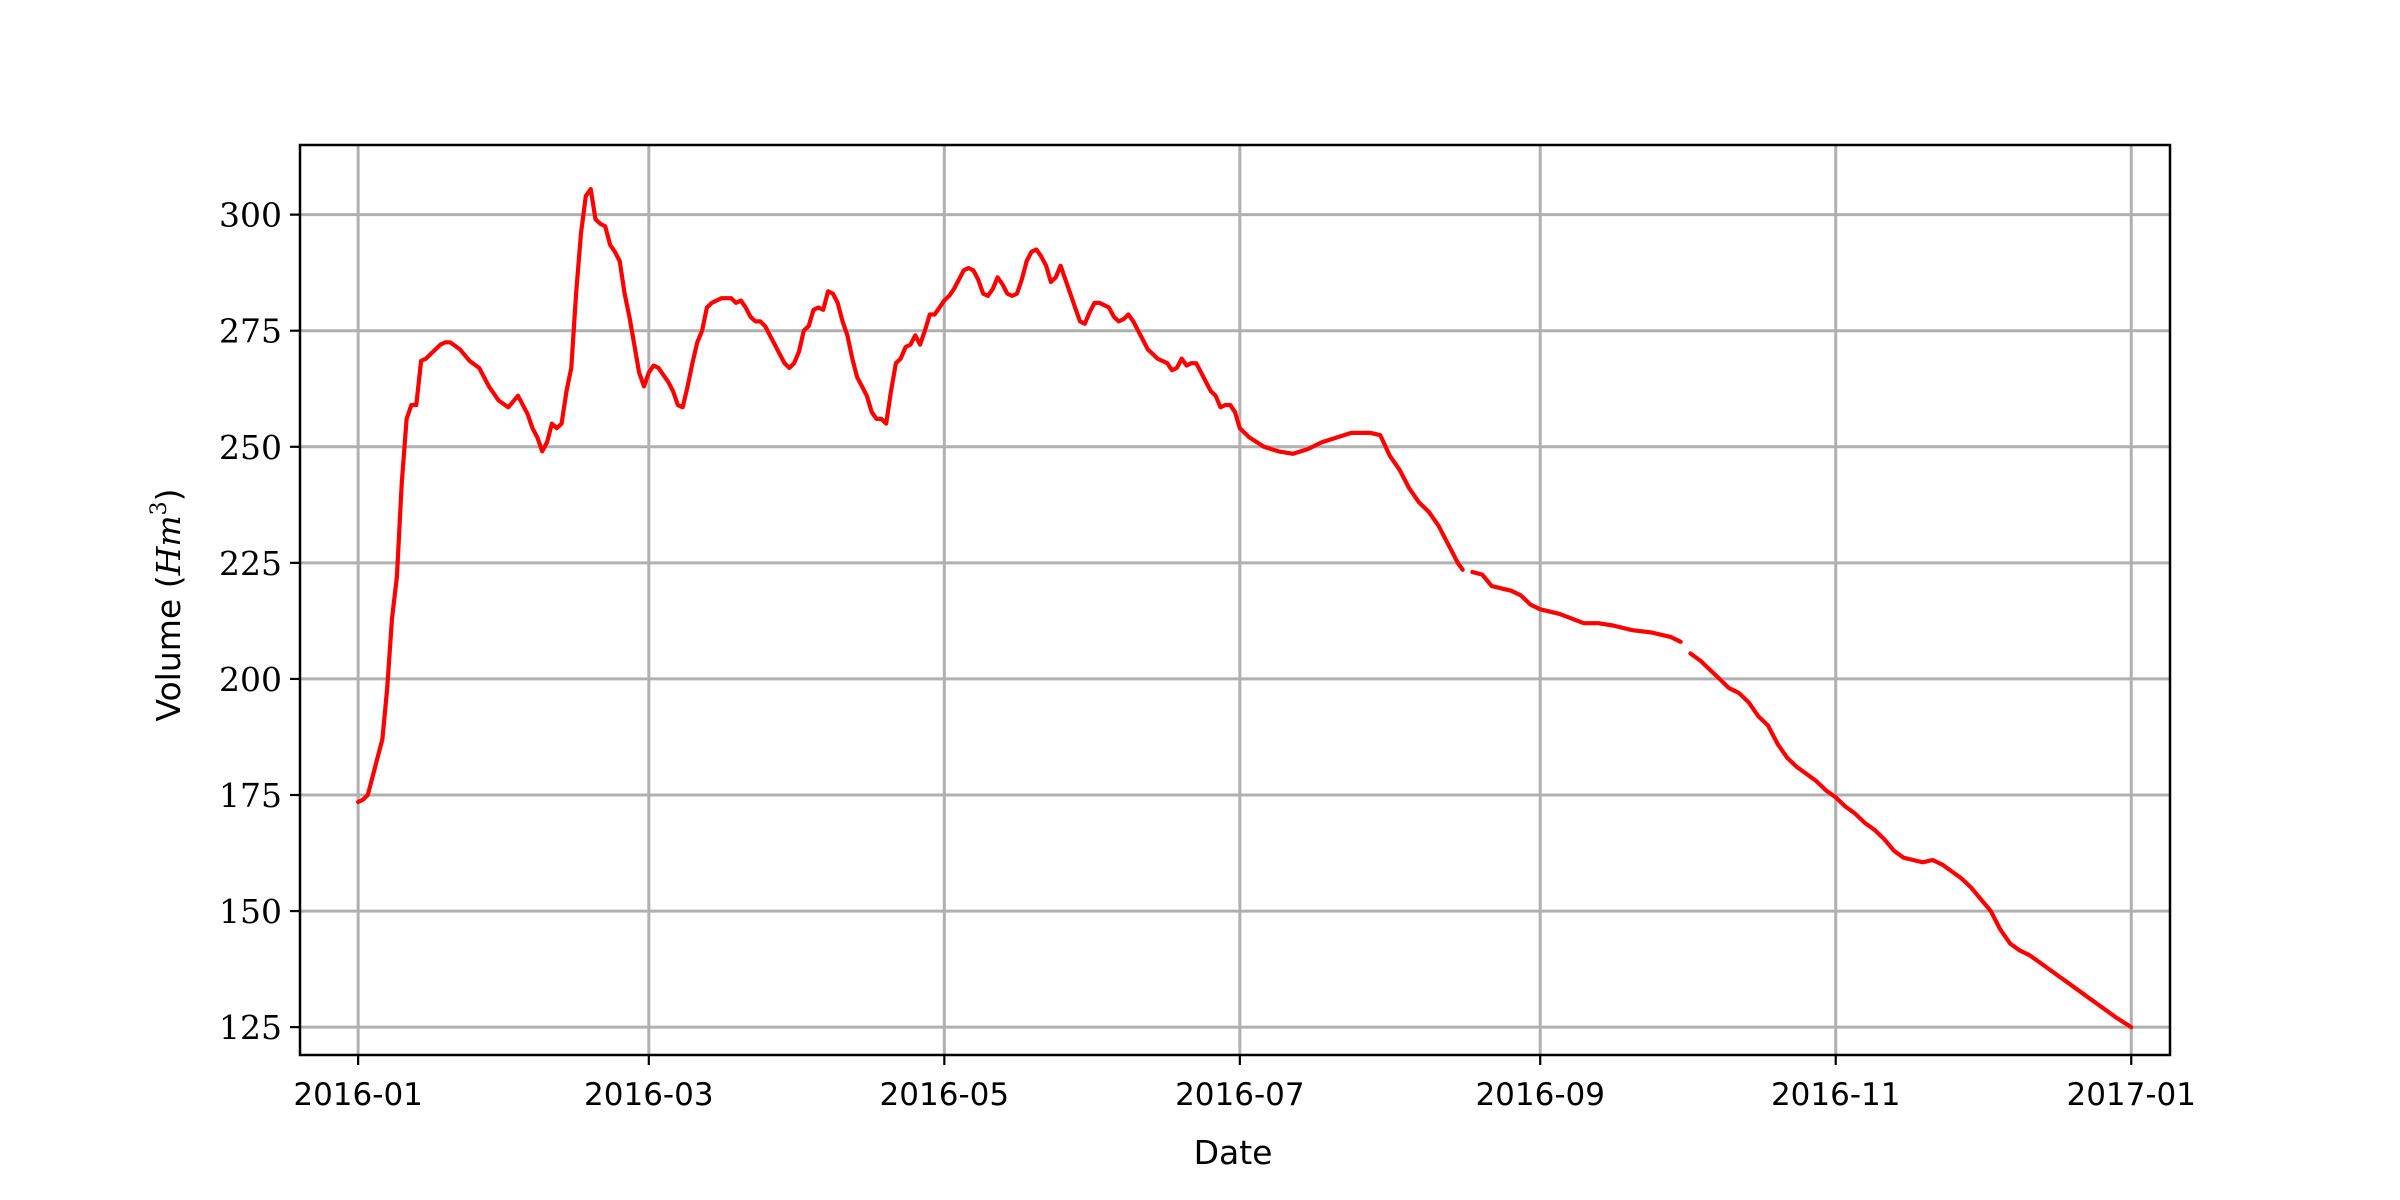  What do you see at coordinates (250, 795) in the screenshot?
I see `y-tick-label: 175` at bounding box center [250, 795].